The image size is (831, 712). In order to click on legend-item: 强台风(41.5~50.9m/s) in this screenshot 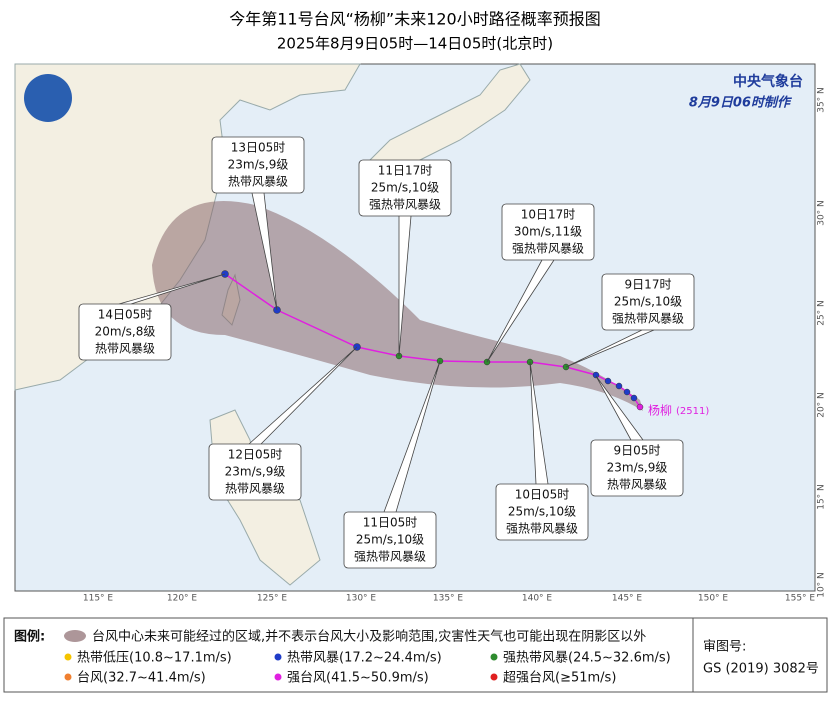, I will do `click(358, 678)`.